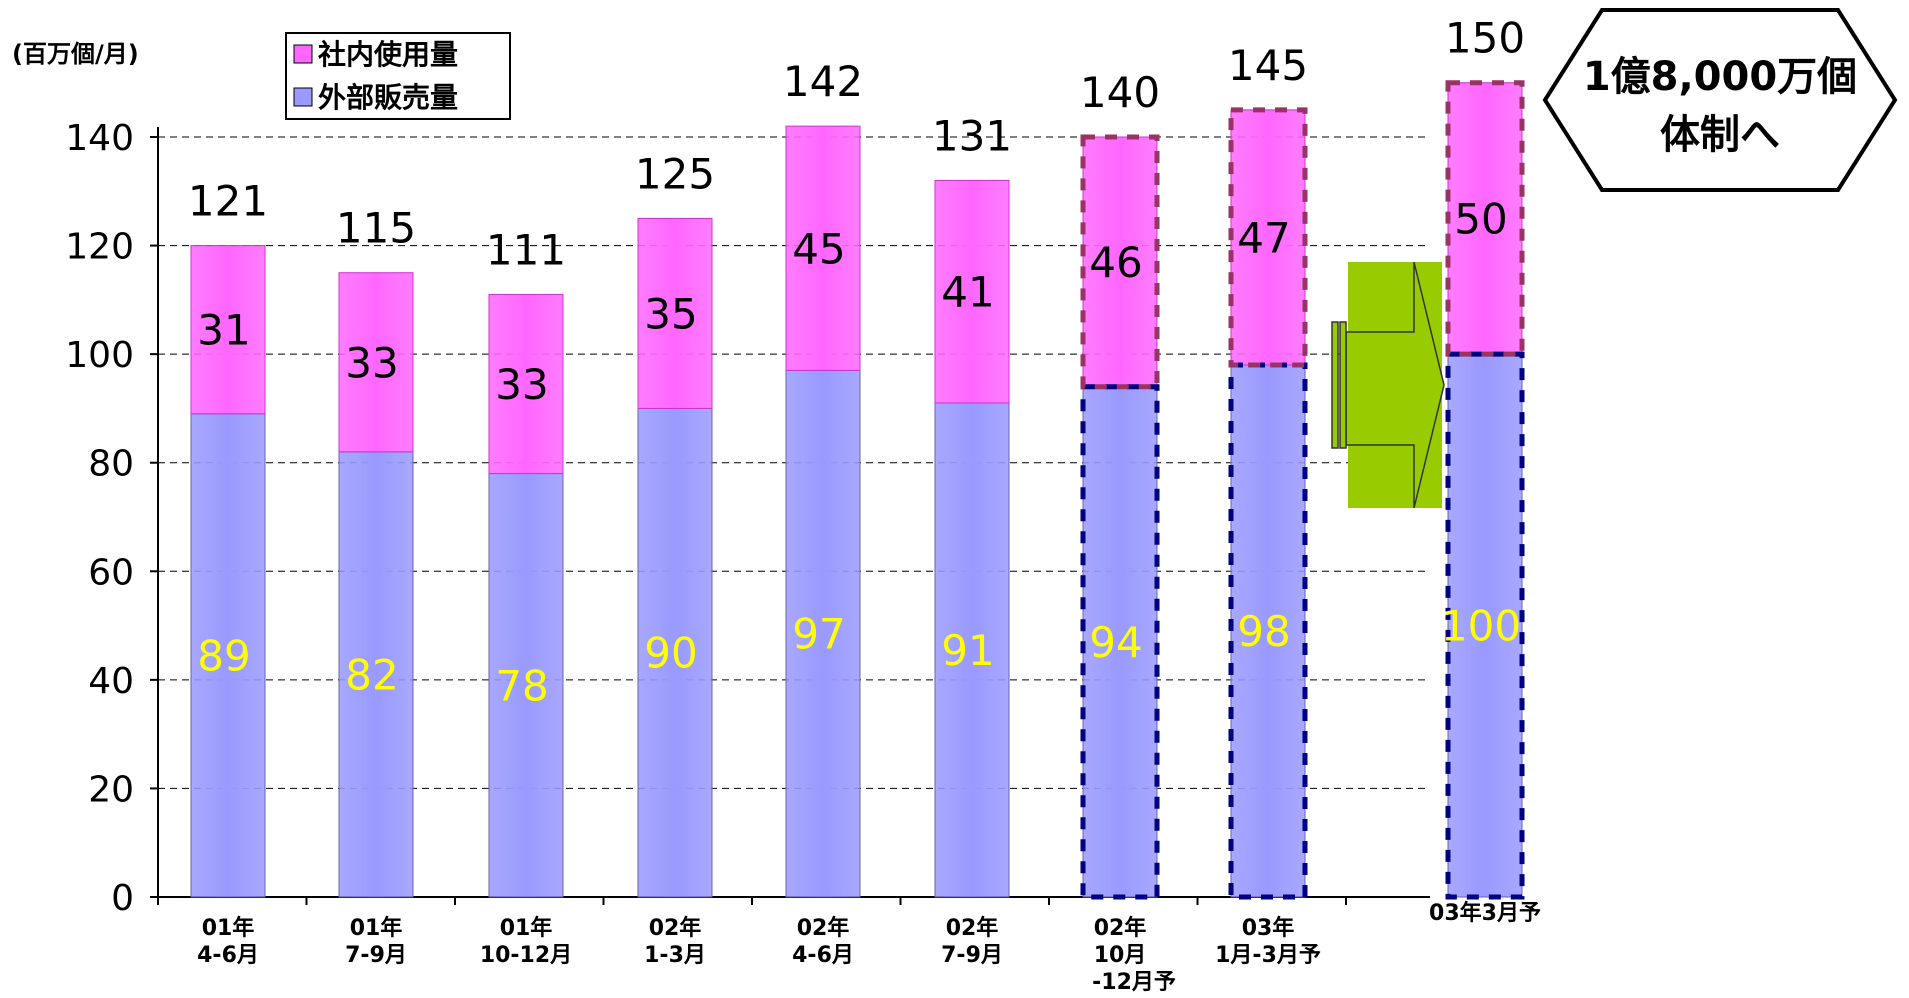  Describe the element at coordinates (398, 76) in the screenshot. I see `legend: 社内使用量 外部販売量` at that location.